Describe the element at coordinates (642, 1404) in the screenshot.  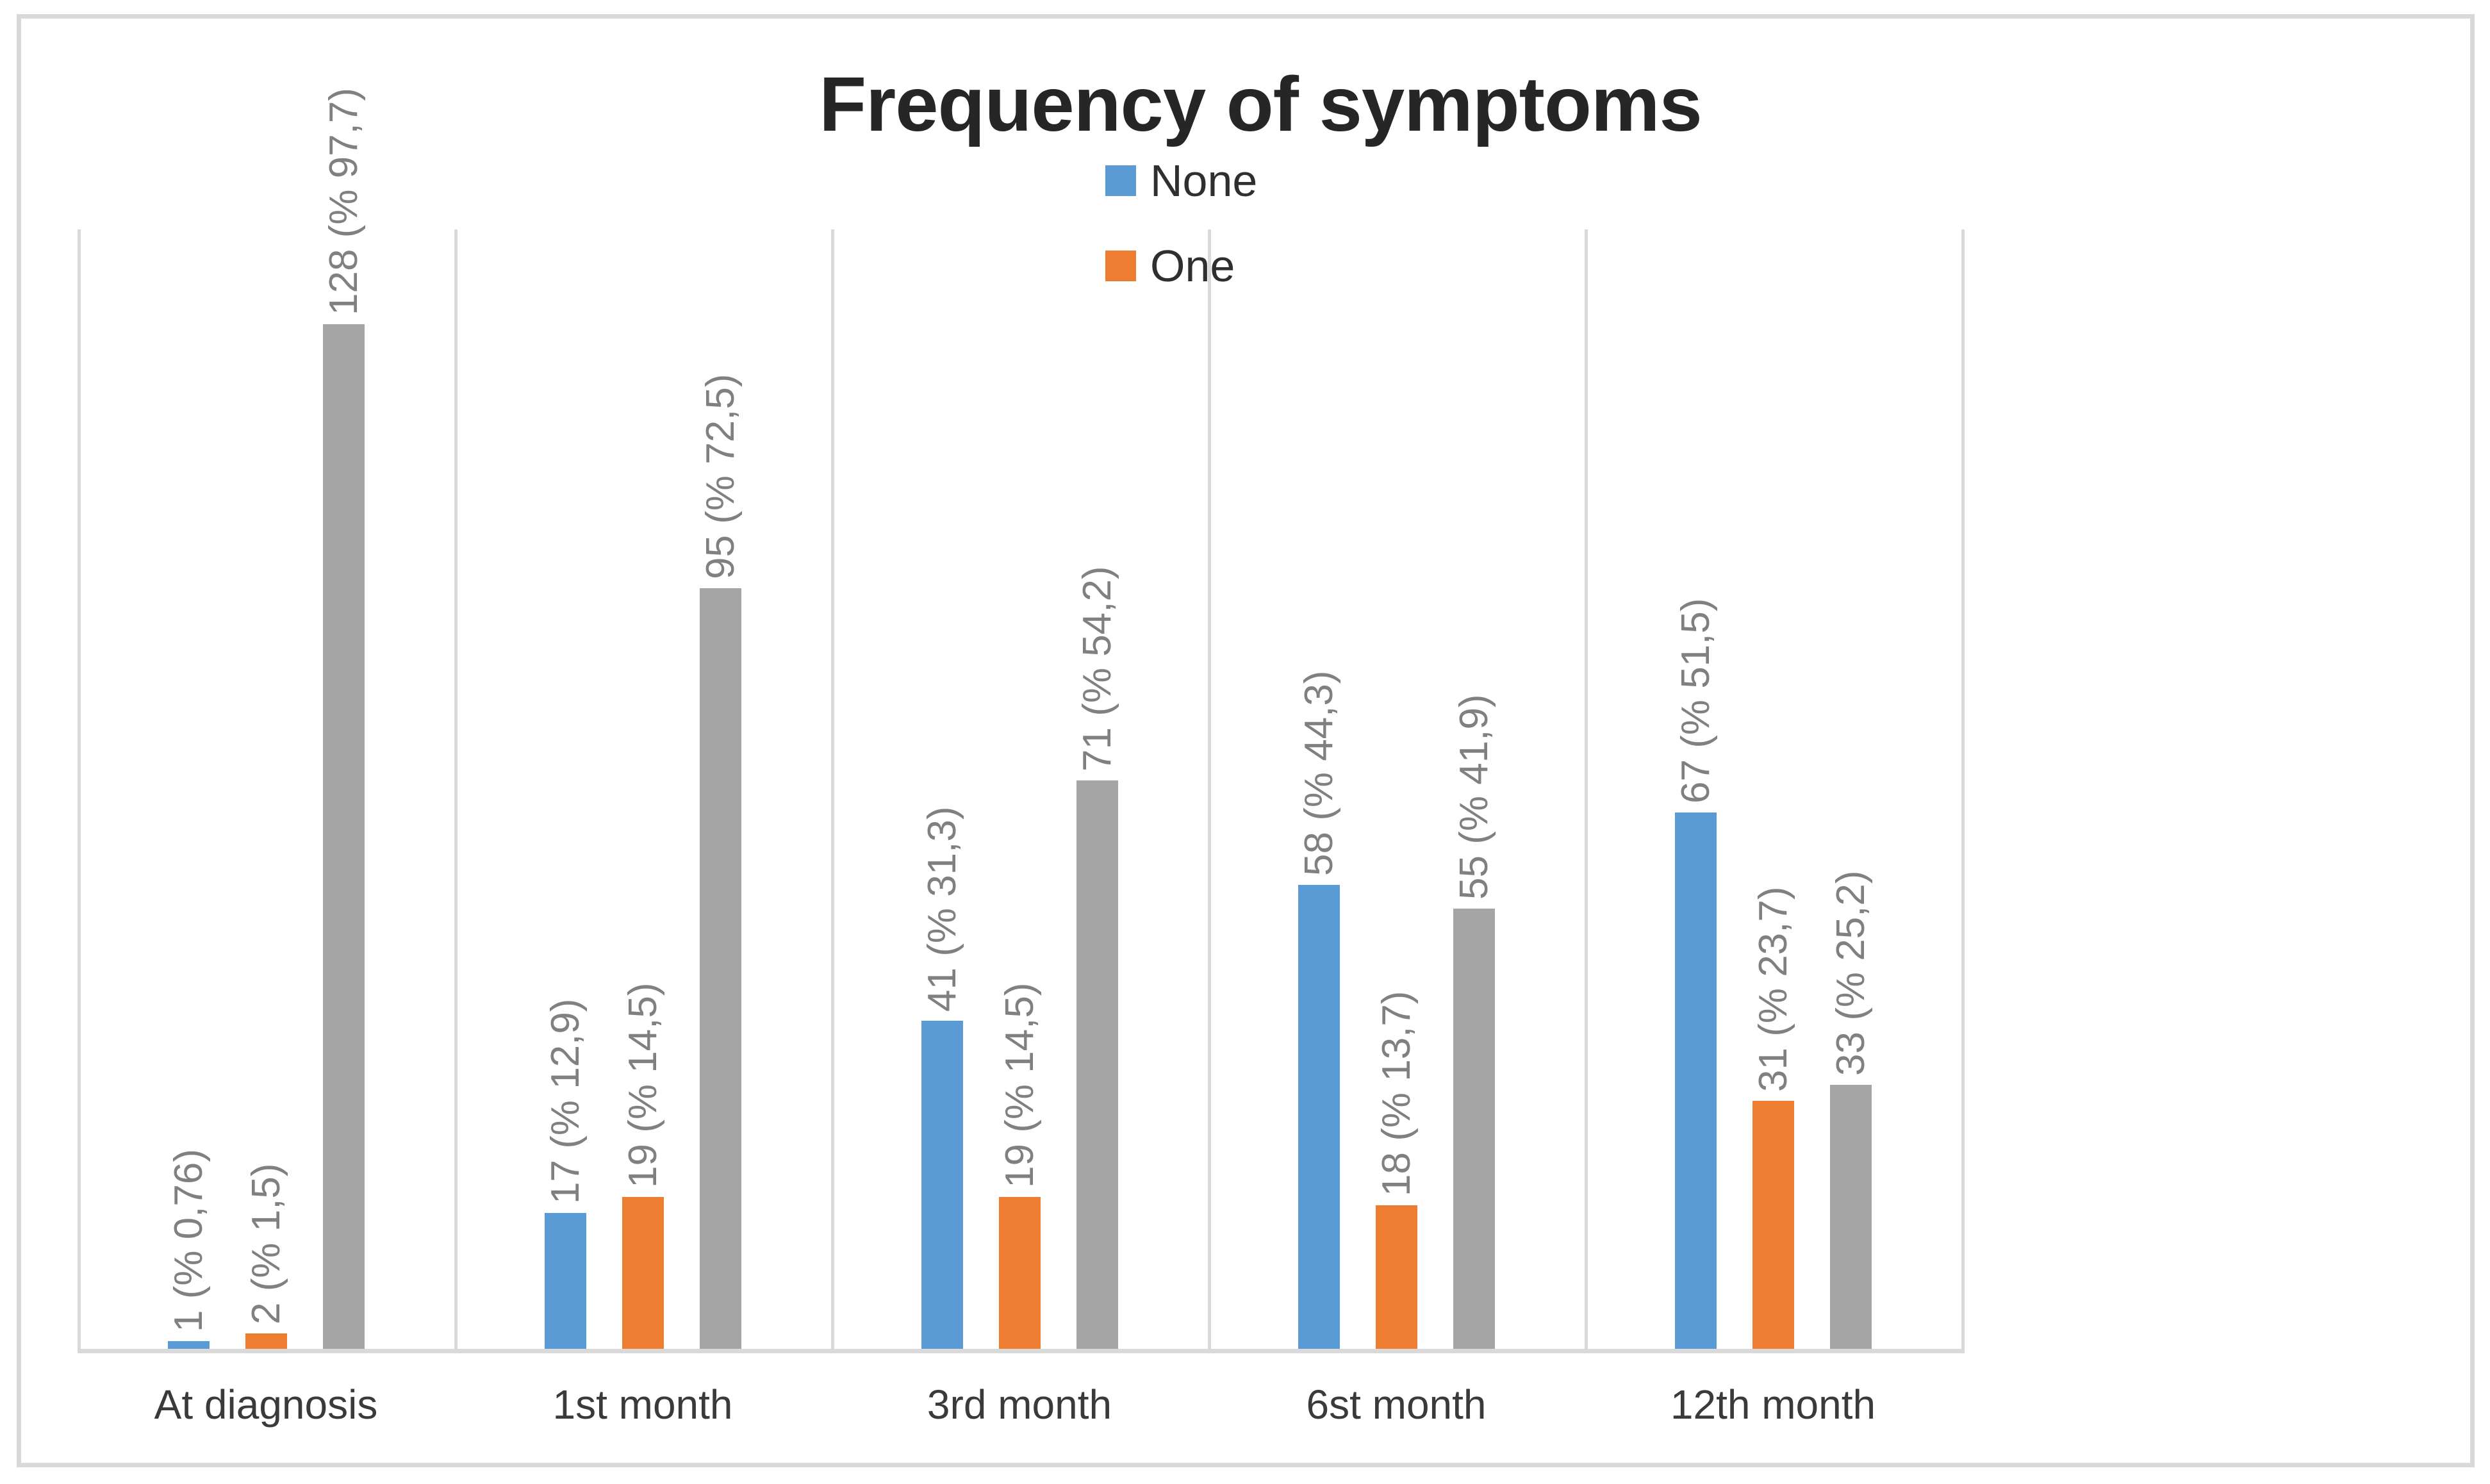
I see `category-label-1: 1st month` at that location.